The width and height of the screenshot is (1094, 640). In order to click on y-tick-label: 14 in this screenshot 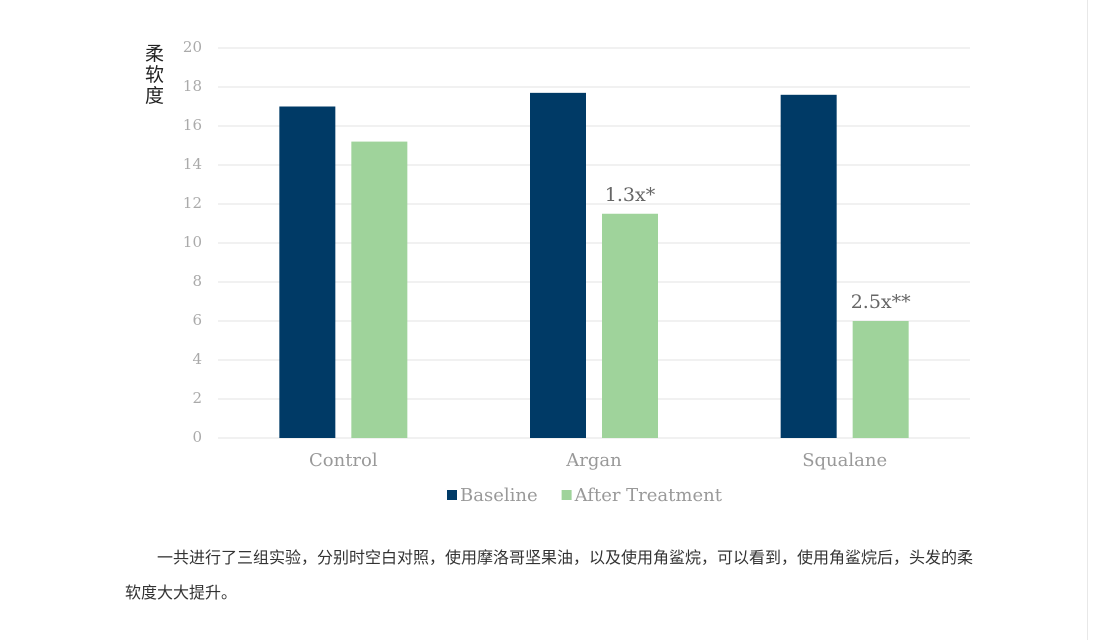, I will do `click(192, 164)`.